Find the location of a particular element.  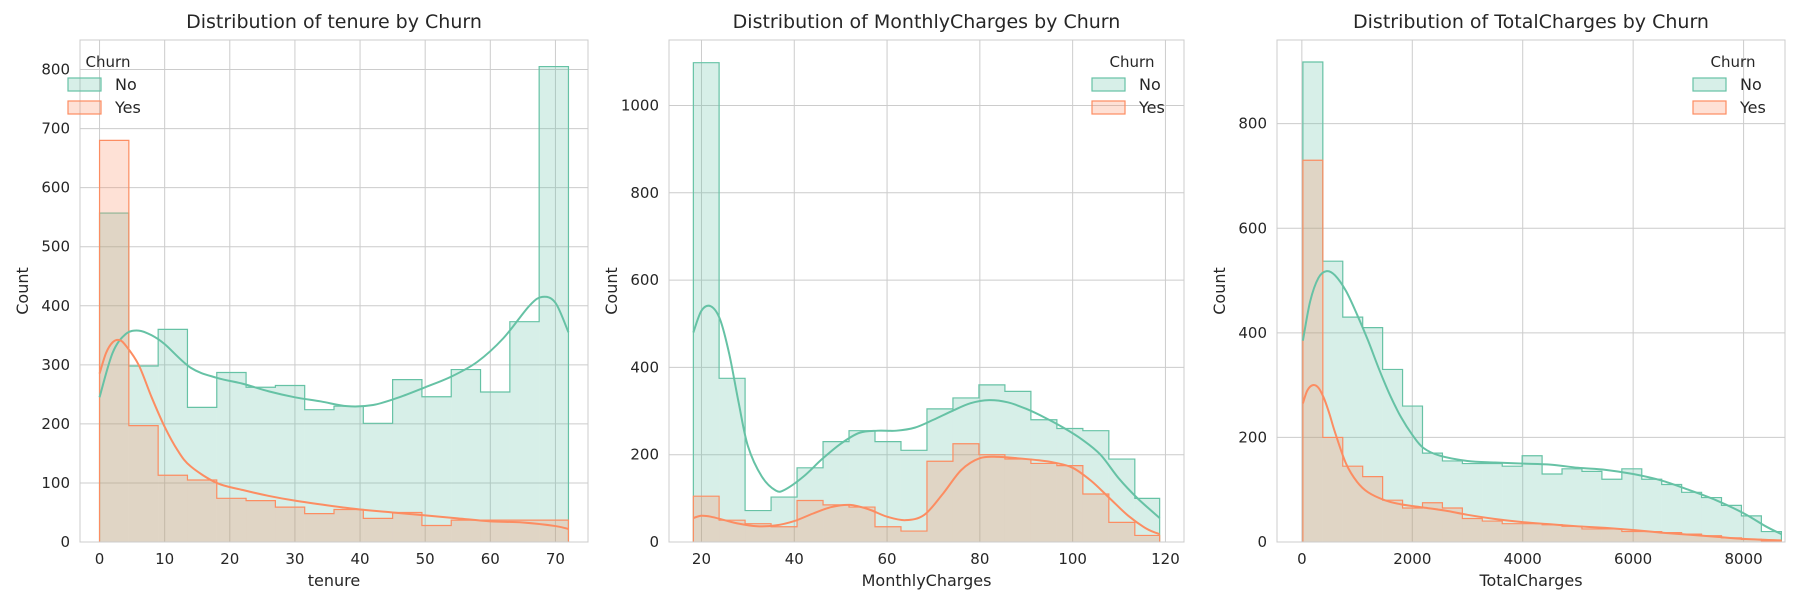

y-tick-label: 500 is located at coordinates (55, 247).